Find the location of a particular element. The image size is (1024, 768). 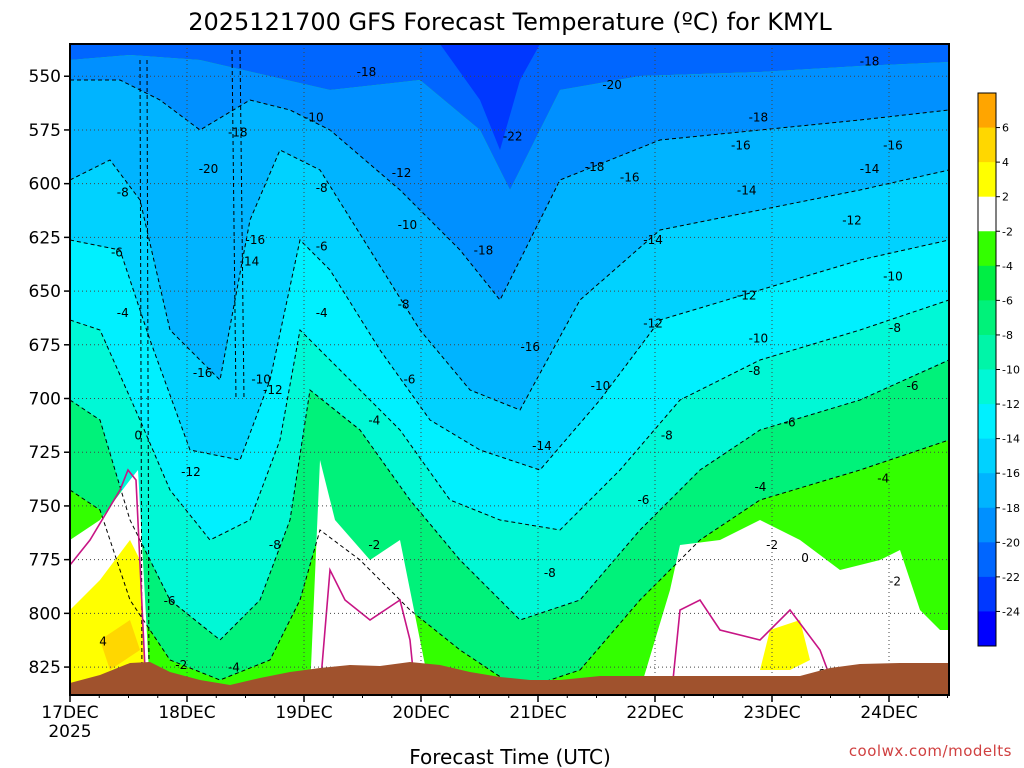

x-tick-label: 21DEC is located at coordinates (537, 713).